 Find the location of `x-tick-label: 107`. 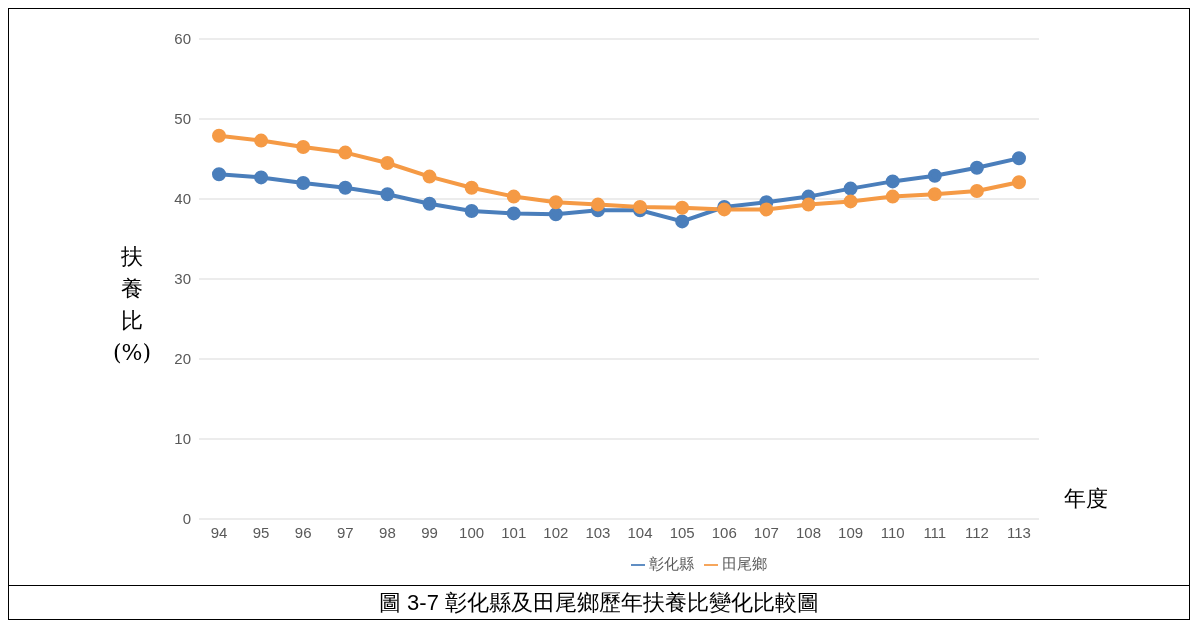

x-tick-label: 107 is located at coordinates (766, 532).